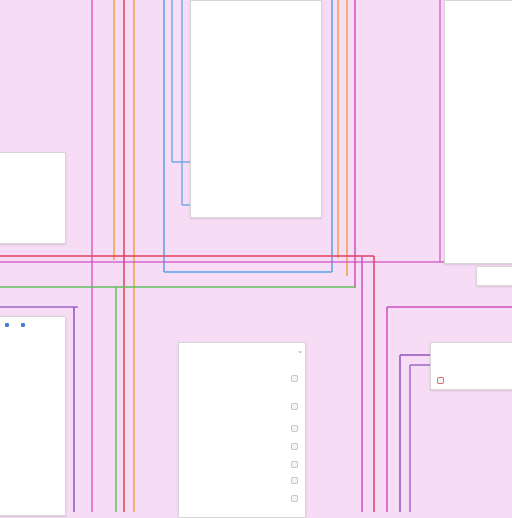 The image size is (512, 518). I want to click on flag-icon, so click(440, 380).